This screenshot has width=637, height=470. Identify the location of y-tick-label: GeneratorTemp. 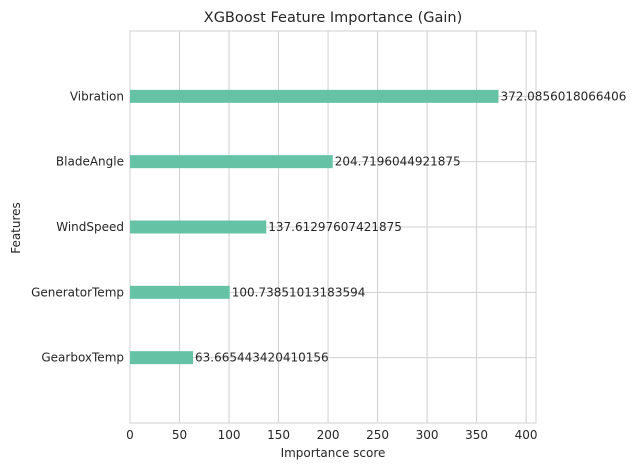
(77, 292).